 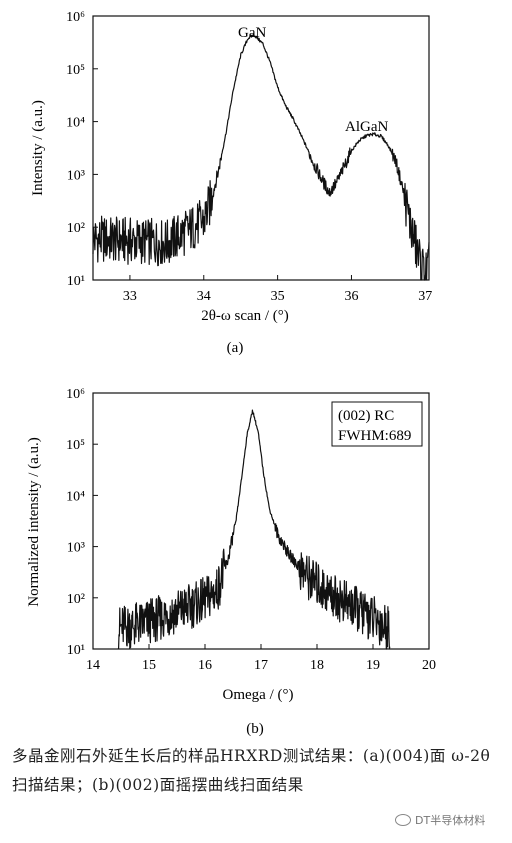 I want to click on x-tick-label: 14, so click(x=93, y=665).